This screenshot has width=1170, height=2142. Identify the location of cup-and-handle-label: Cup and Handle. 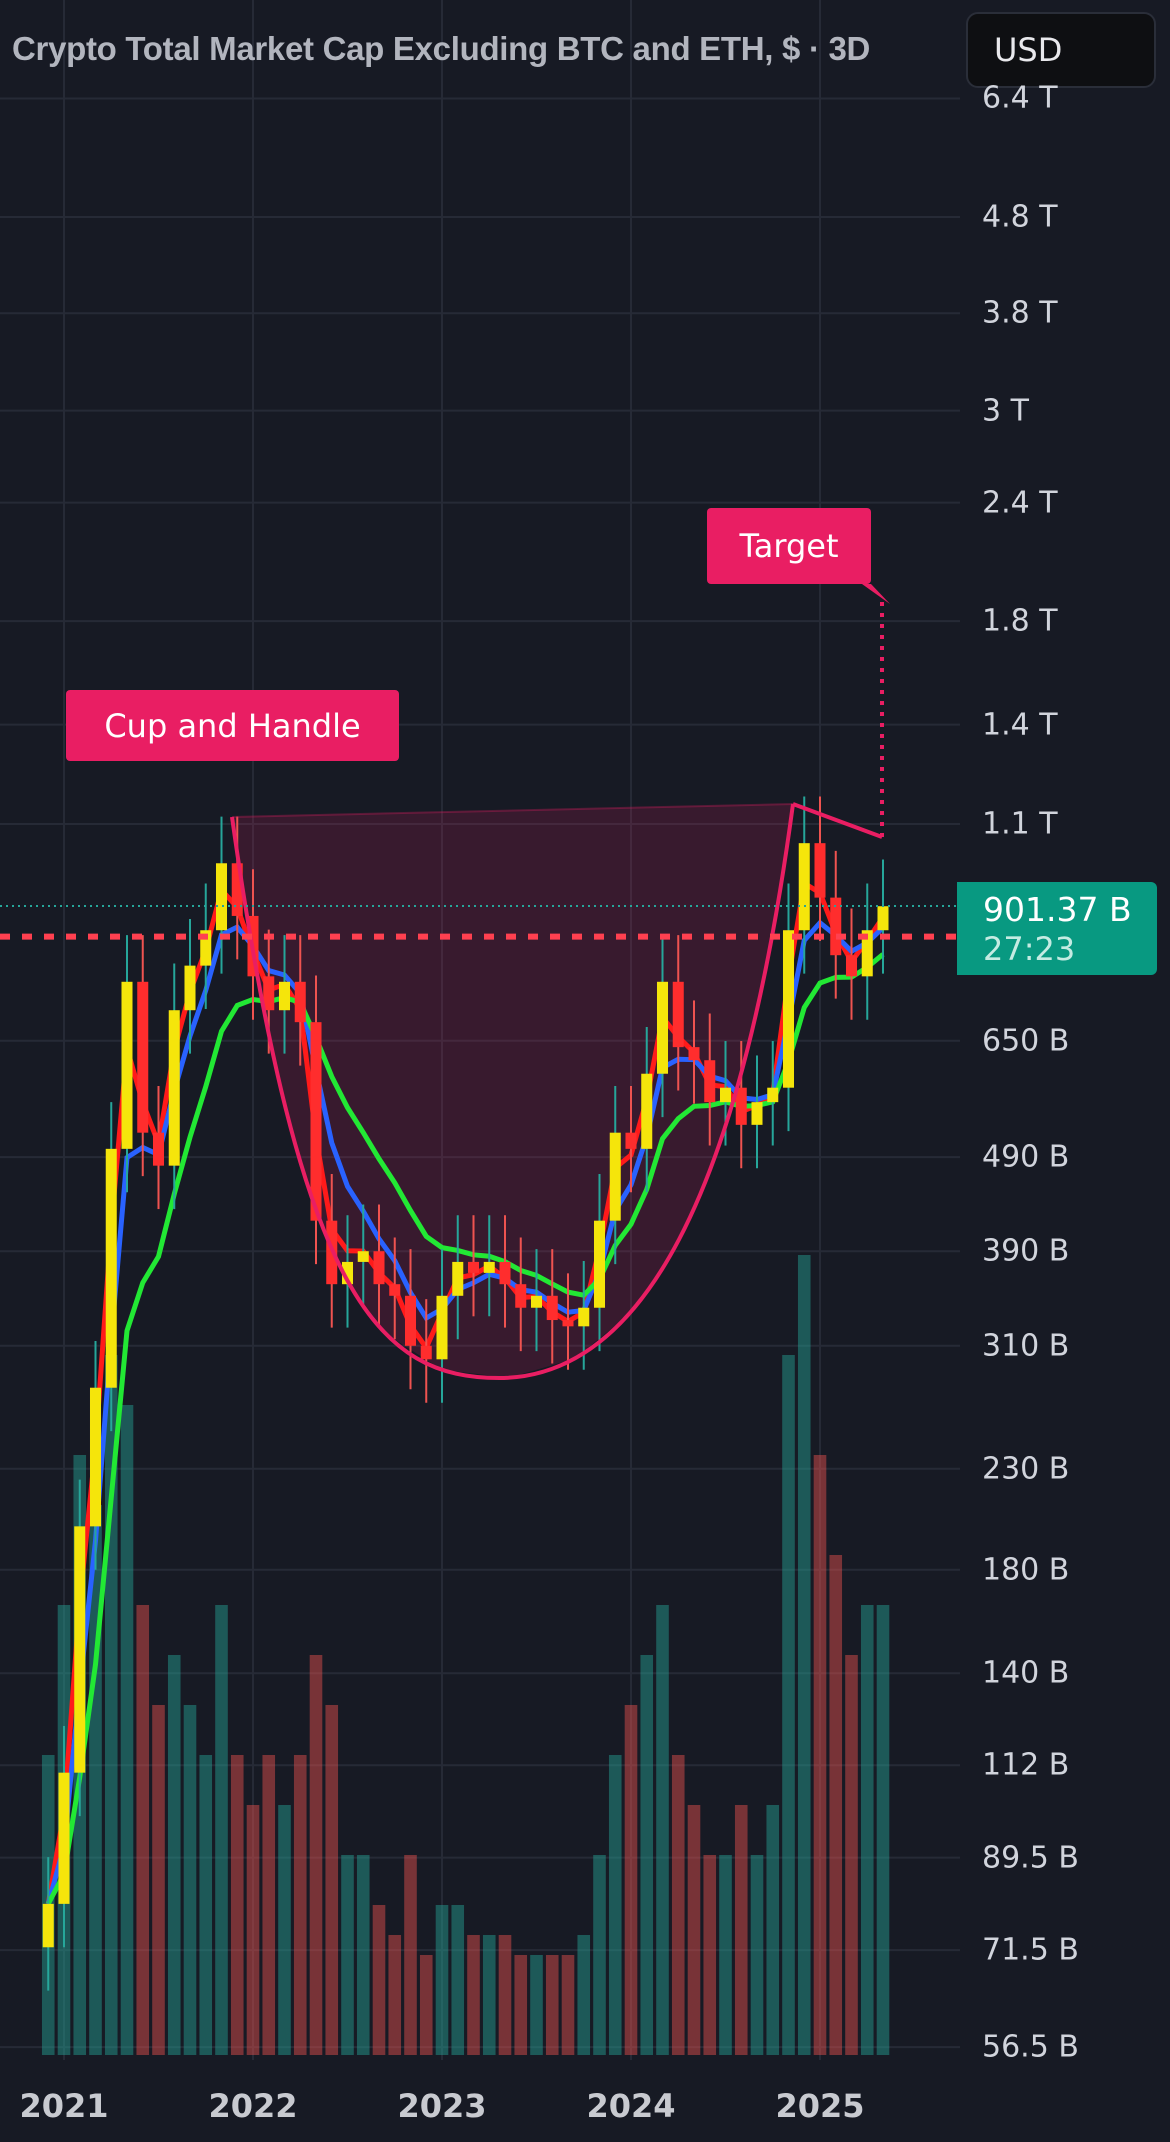
(232, 725).